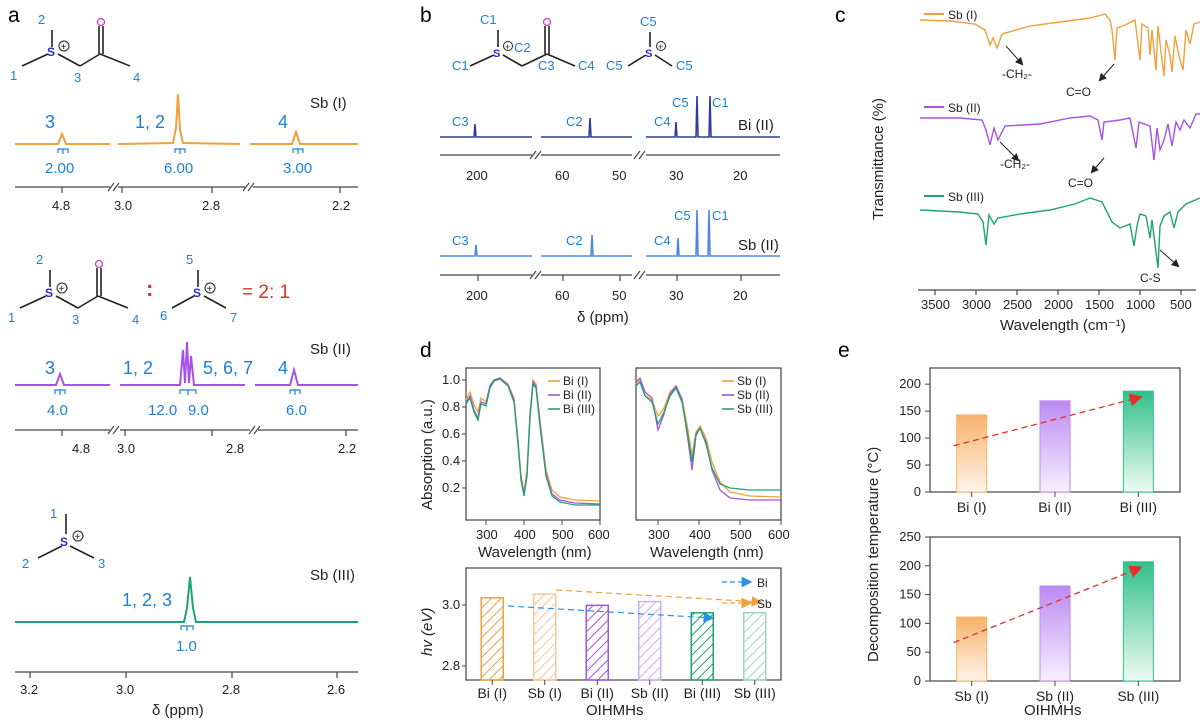 This screenshot has width=1200, height=726. Describe the element at coordinates (972, 507) in the screenshot. I see `e-category: Bi (I)` at that location.